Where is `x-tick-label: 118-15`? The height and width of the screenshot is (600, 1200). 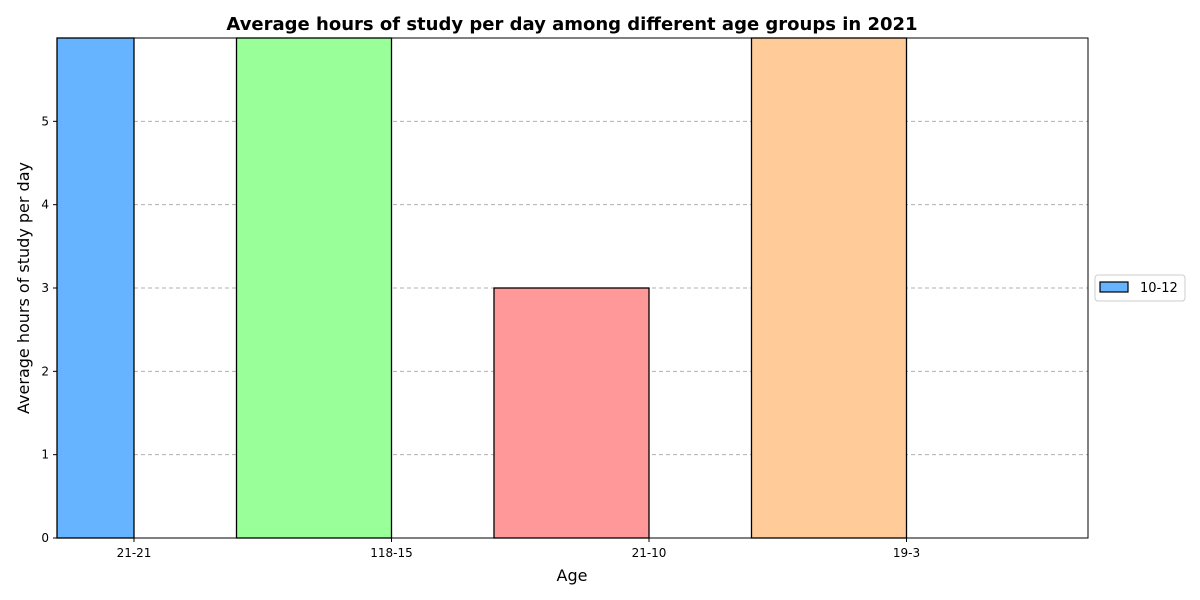 x-tick-label: 118-15 is located at coordinates (391, 553).